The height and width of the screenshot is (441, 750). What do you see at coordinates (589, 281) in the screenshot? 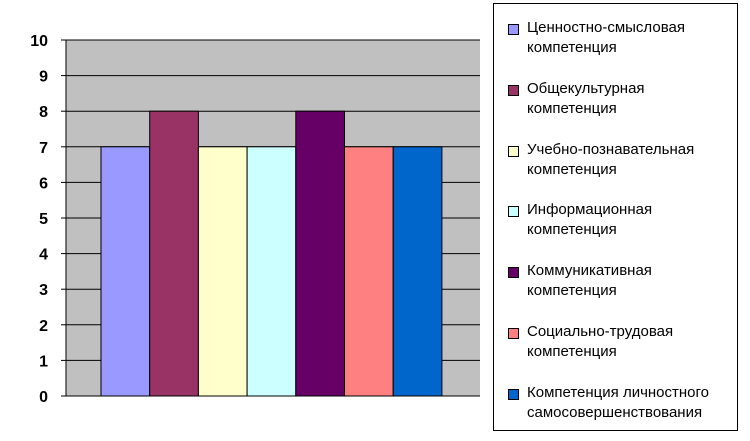
I see `legend-label: Коммуникативная компетенция` at bounding box center [589, 281].